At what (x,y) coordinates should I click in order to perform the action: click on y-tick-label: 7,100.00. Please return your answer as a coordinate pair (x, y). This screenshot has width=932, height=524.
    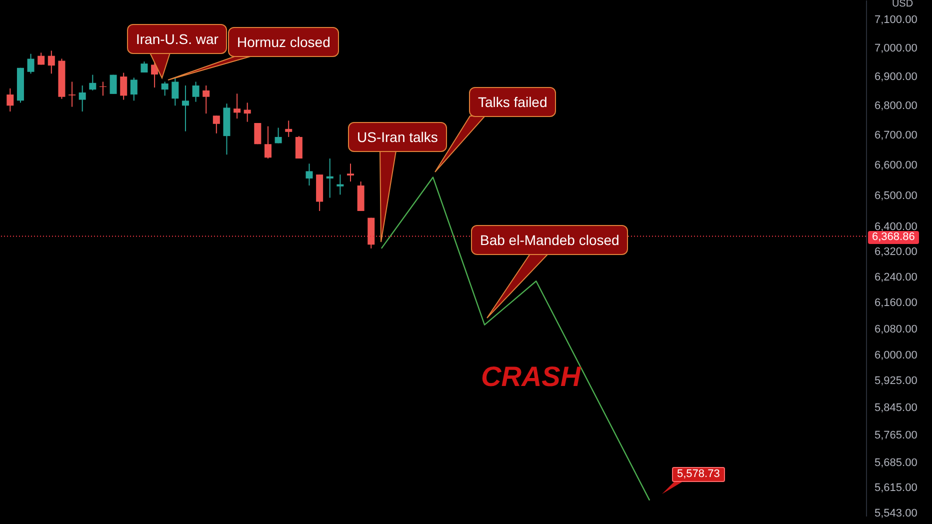
    Looking at the image, I should click on (896, 20).